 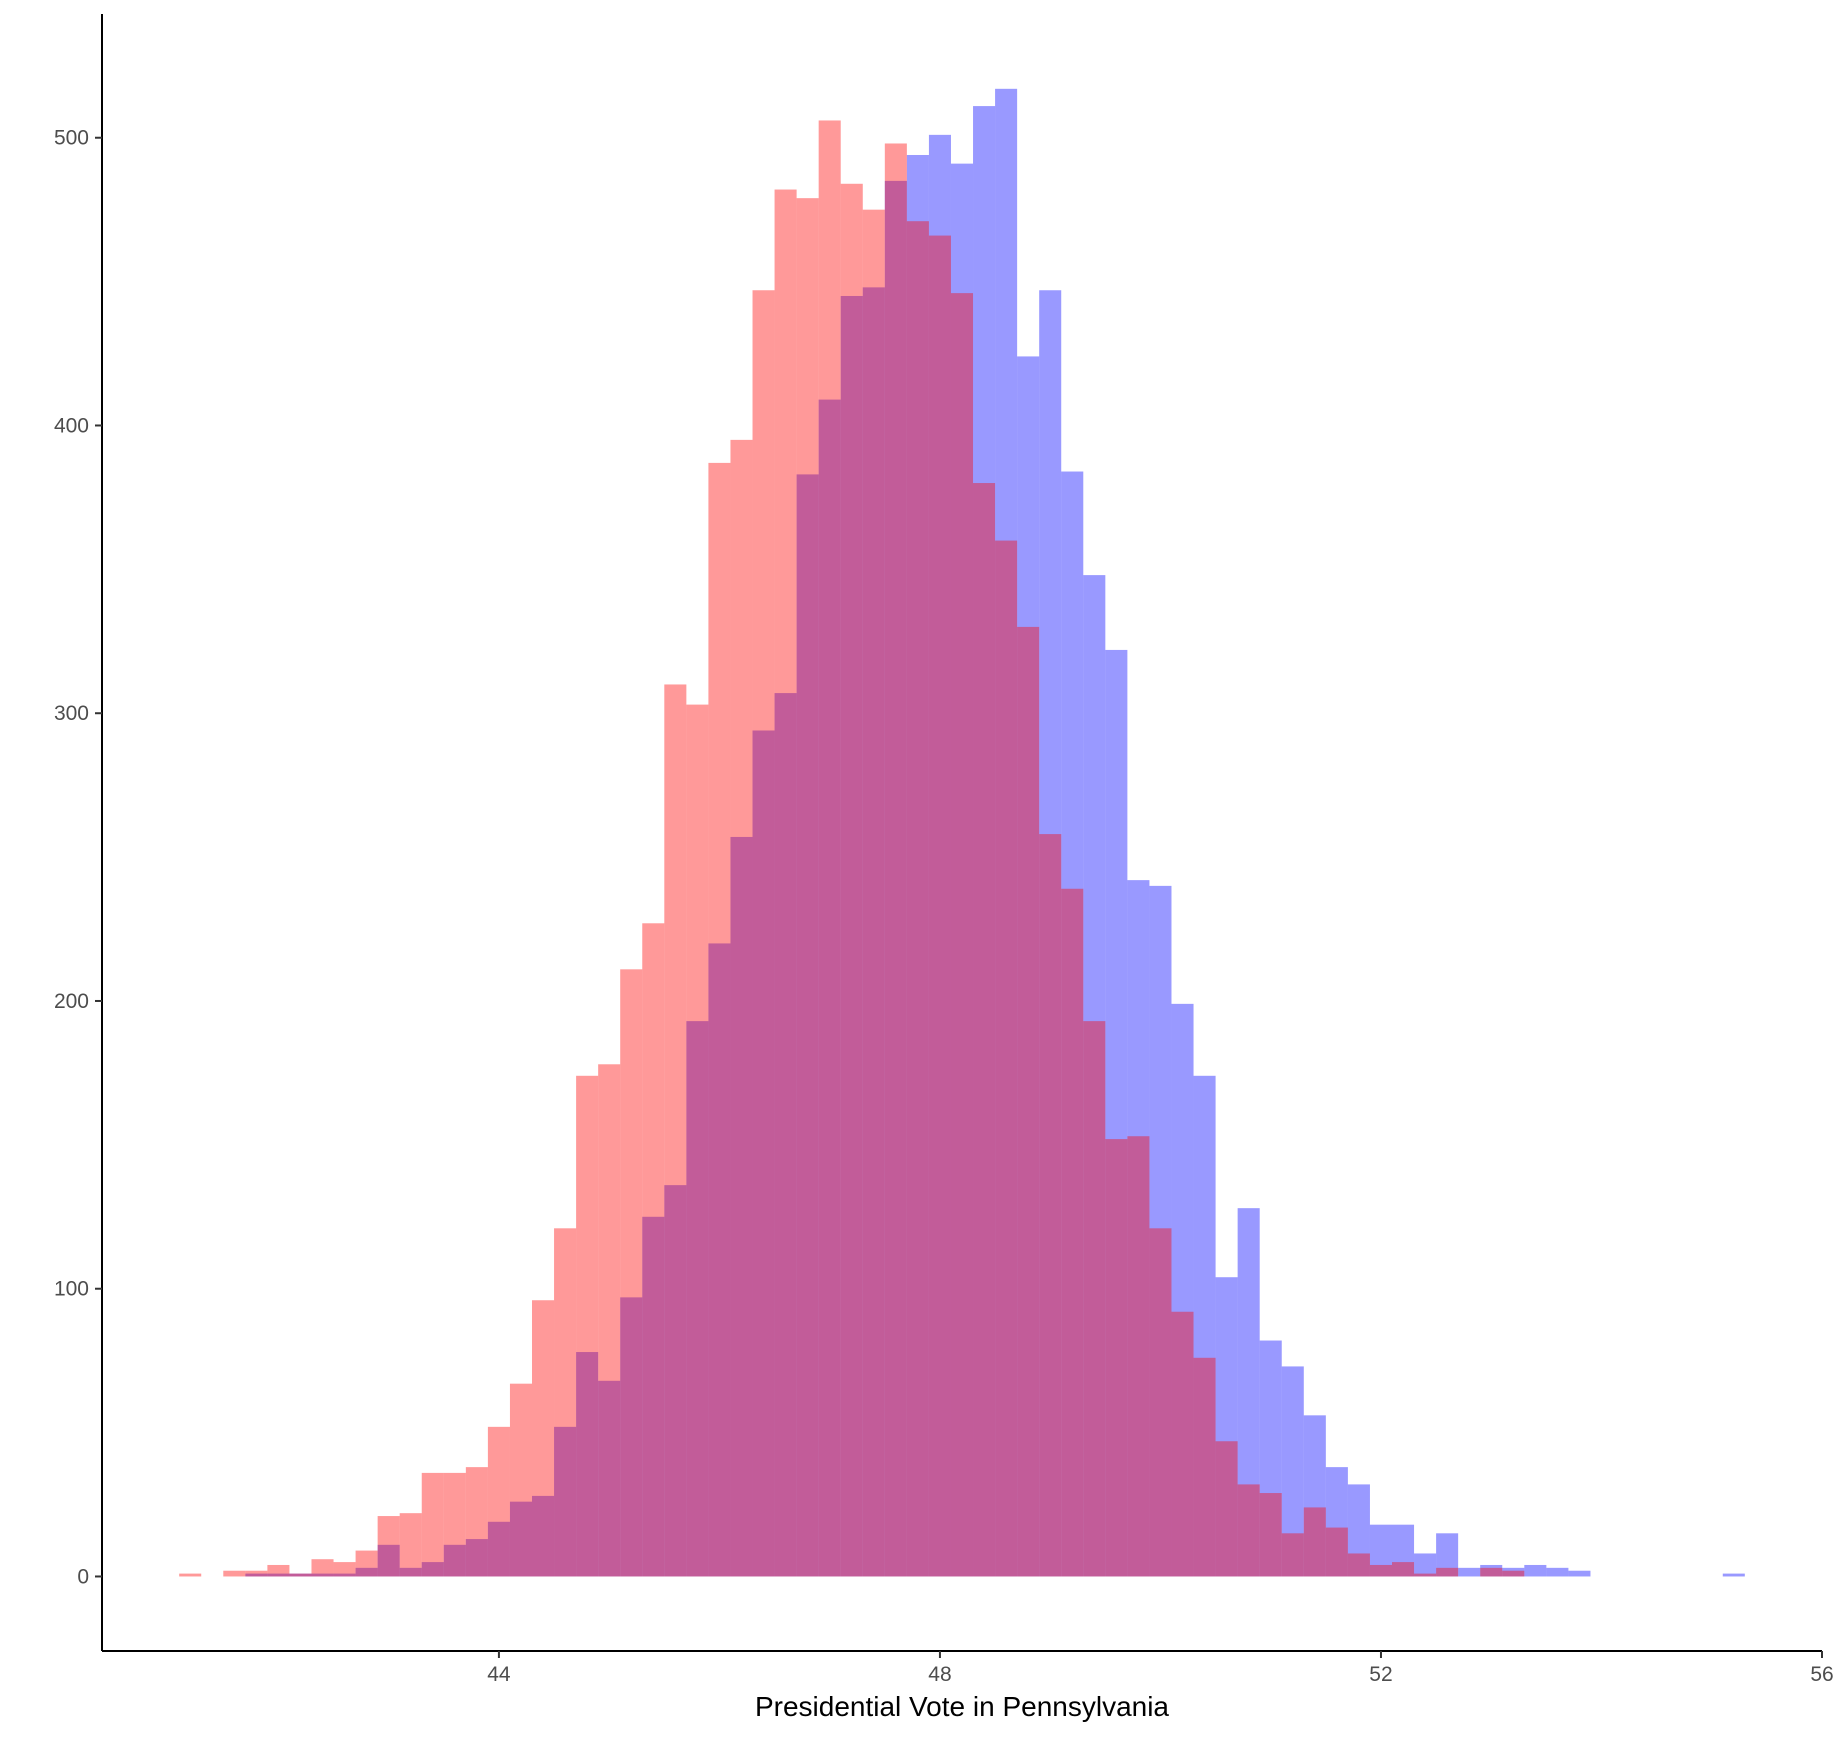 I want to click on y-tick-label: 200, so click(x=71, y=1001).